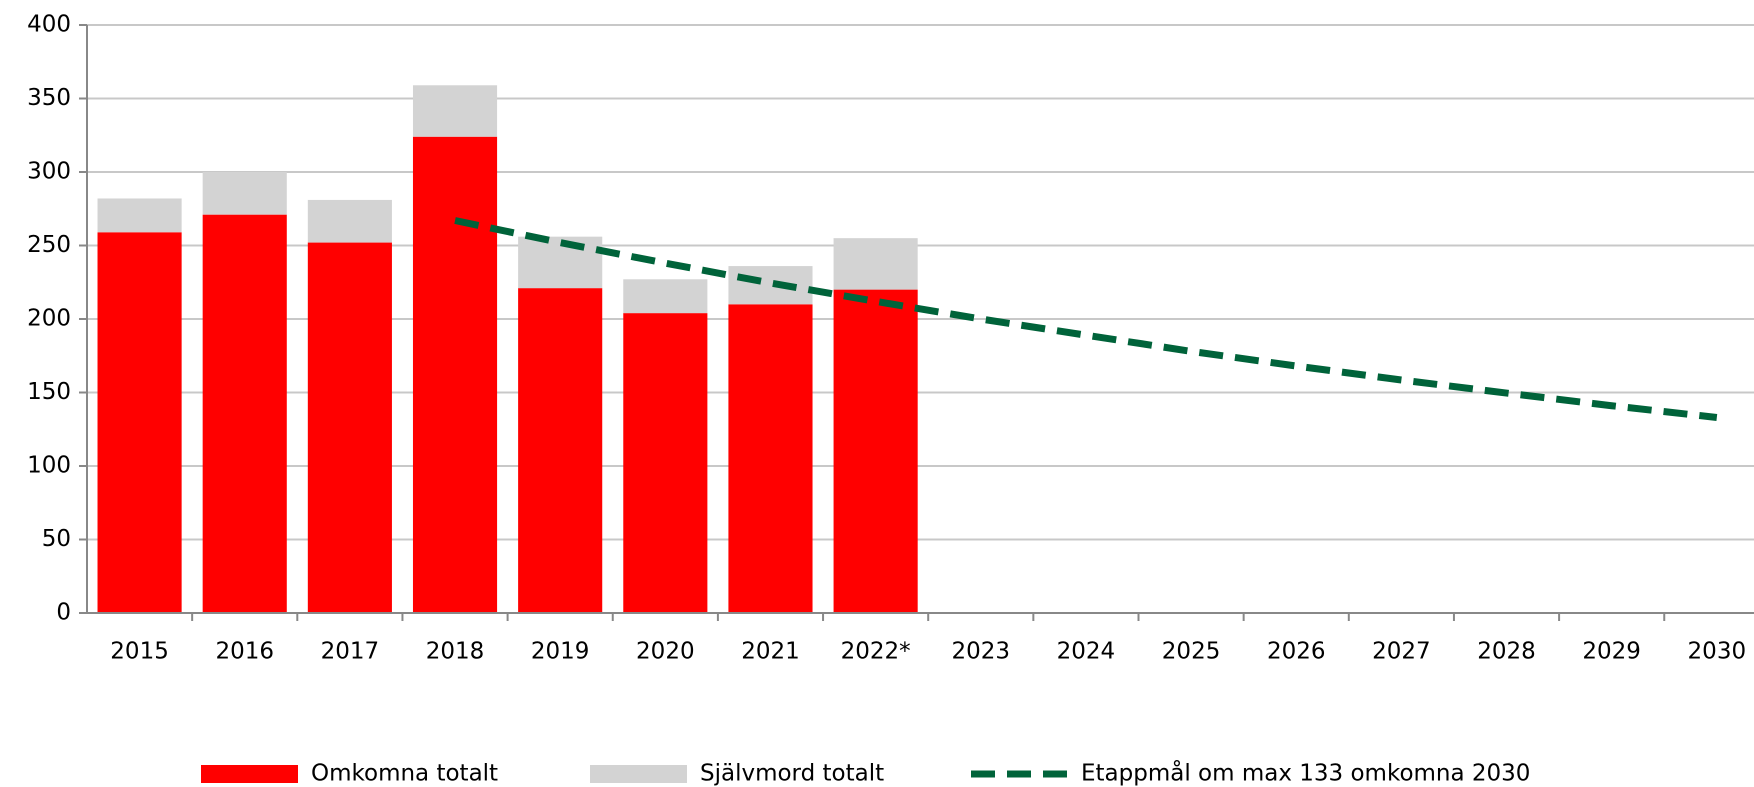 This screenshot has height=787, width=1754. What do you see at coordinates (63, 613) in the screenshot?
I see `y-tick-label: 0` at bounding box center [63, 613].